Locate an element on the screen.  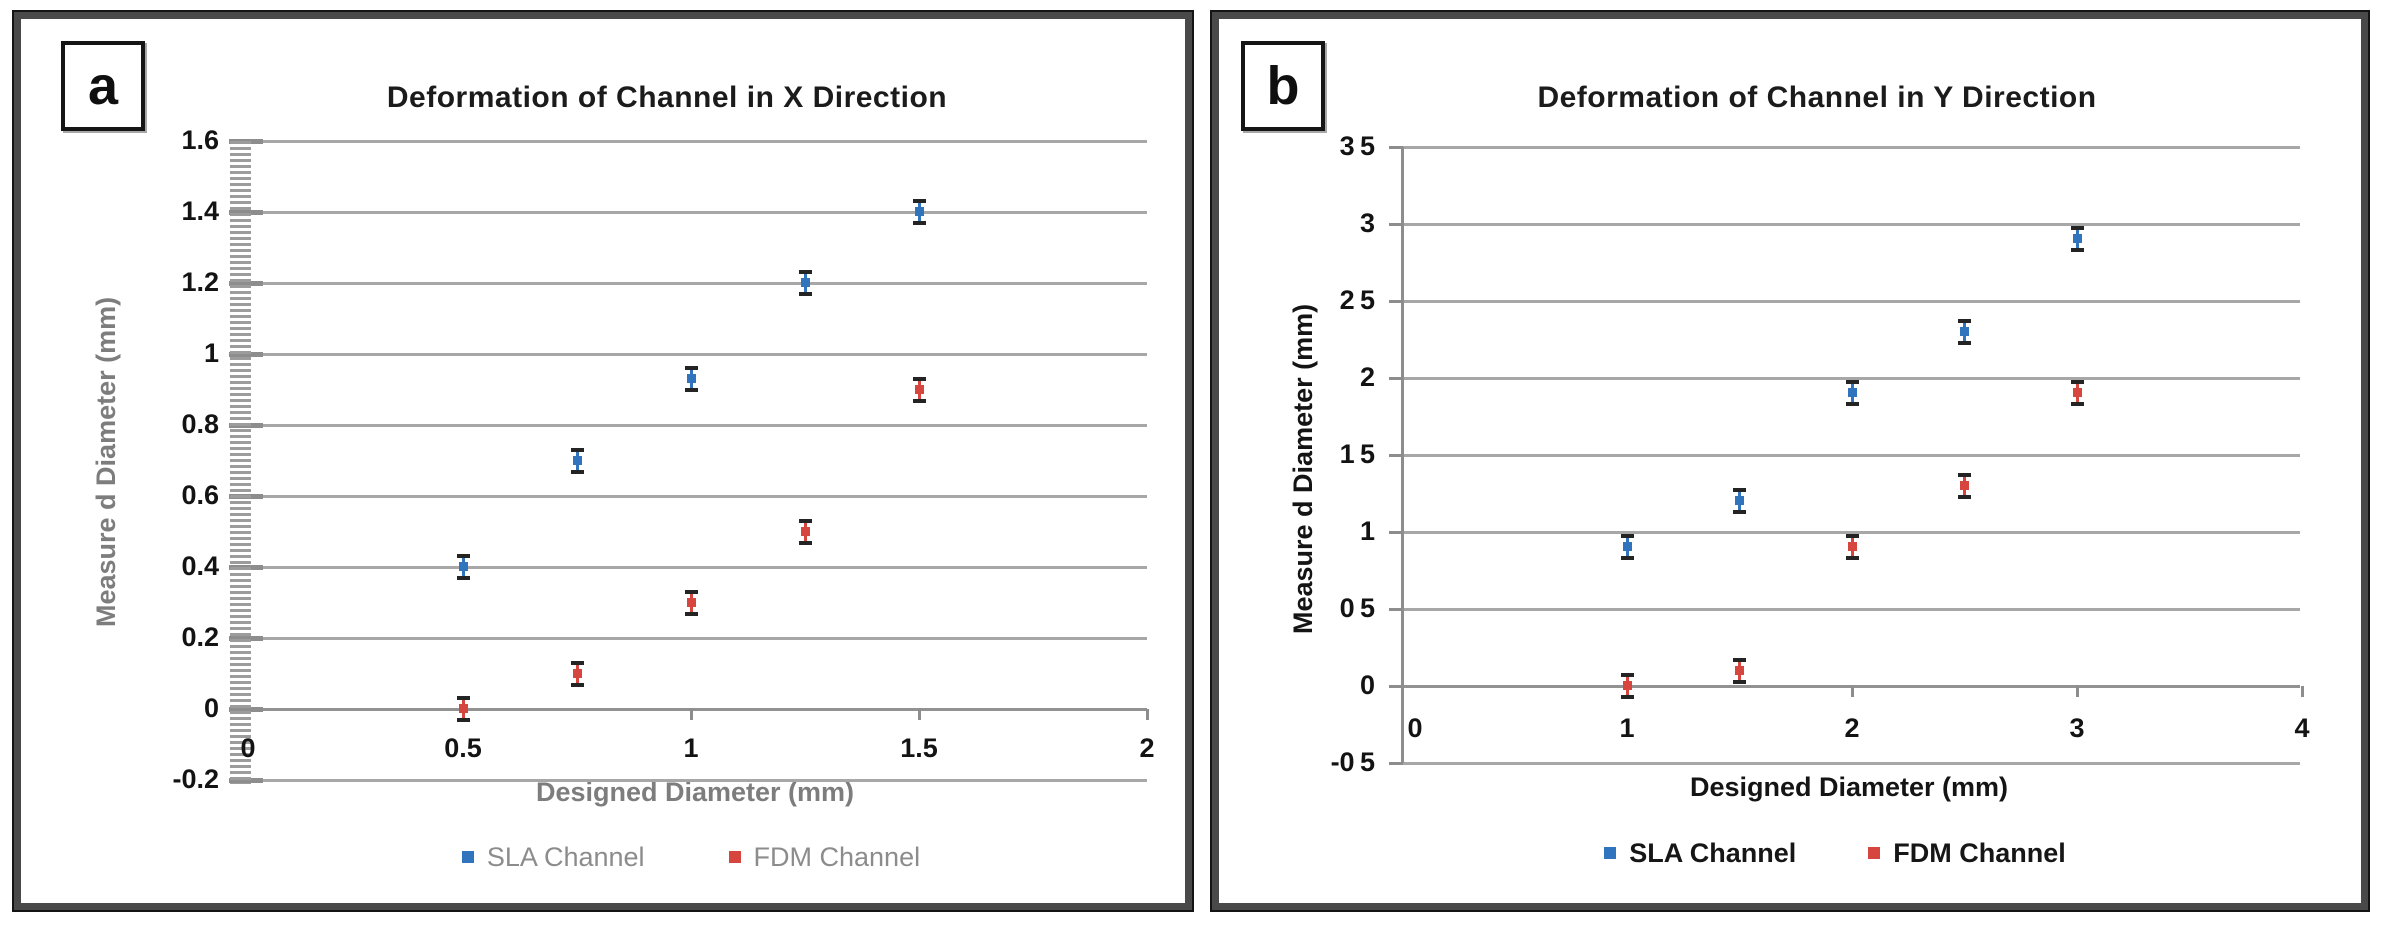
legend-a: SLA Channel FDM Channel is located at coordinates (691, 857).